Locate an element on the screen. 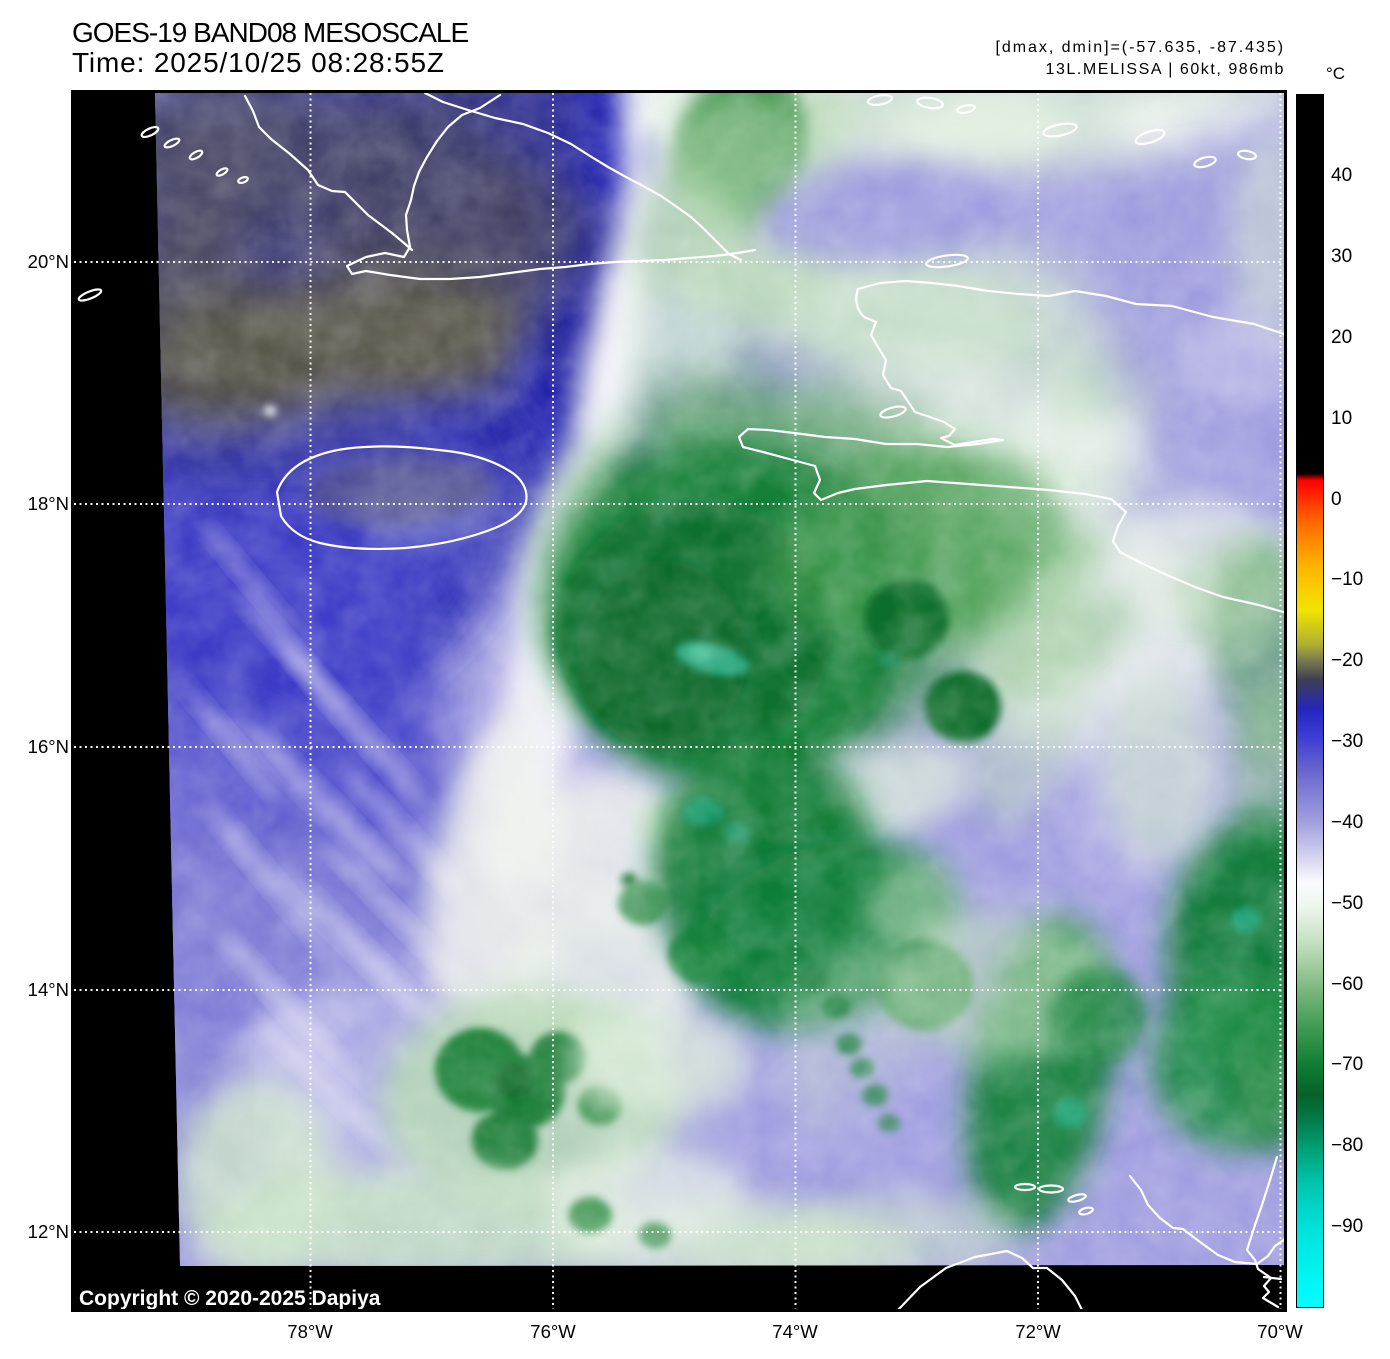  svg-text: Copyright © 2020-2025 Dapiya is located at coordinates (230, 1298).